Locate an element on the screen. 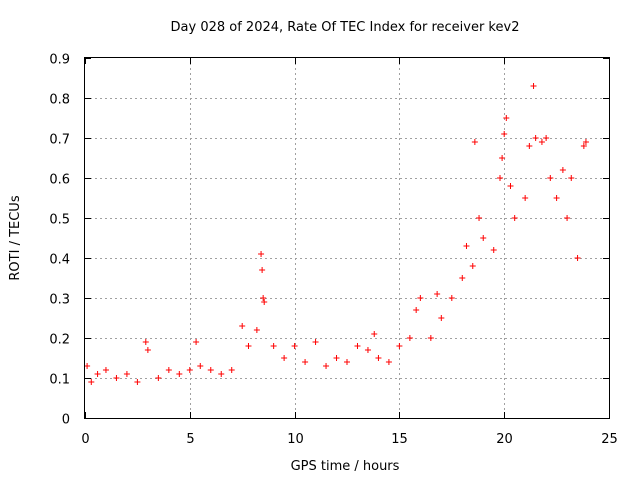 The height and width of the screenshot is (480, 640). y-tick-label: 0.6 is located at coordinates (59, 180).